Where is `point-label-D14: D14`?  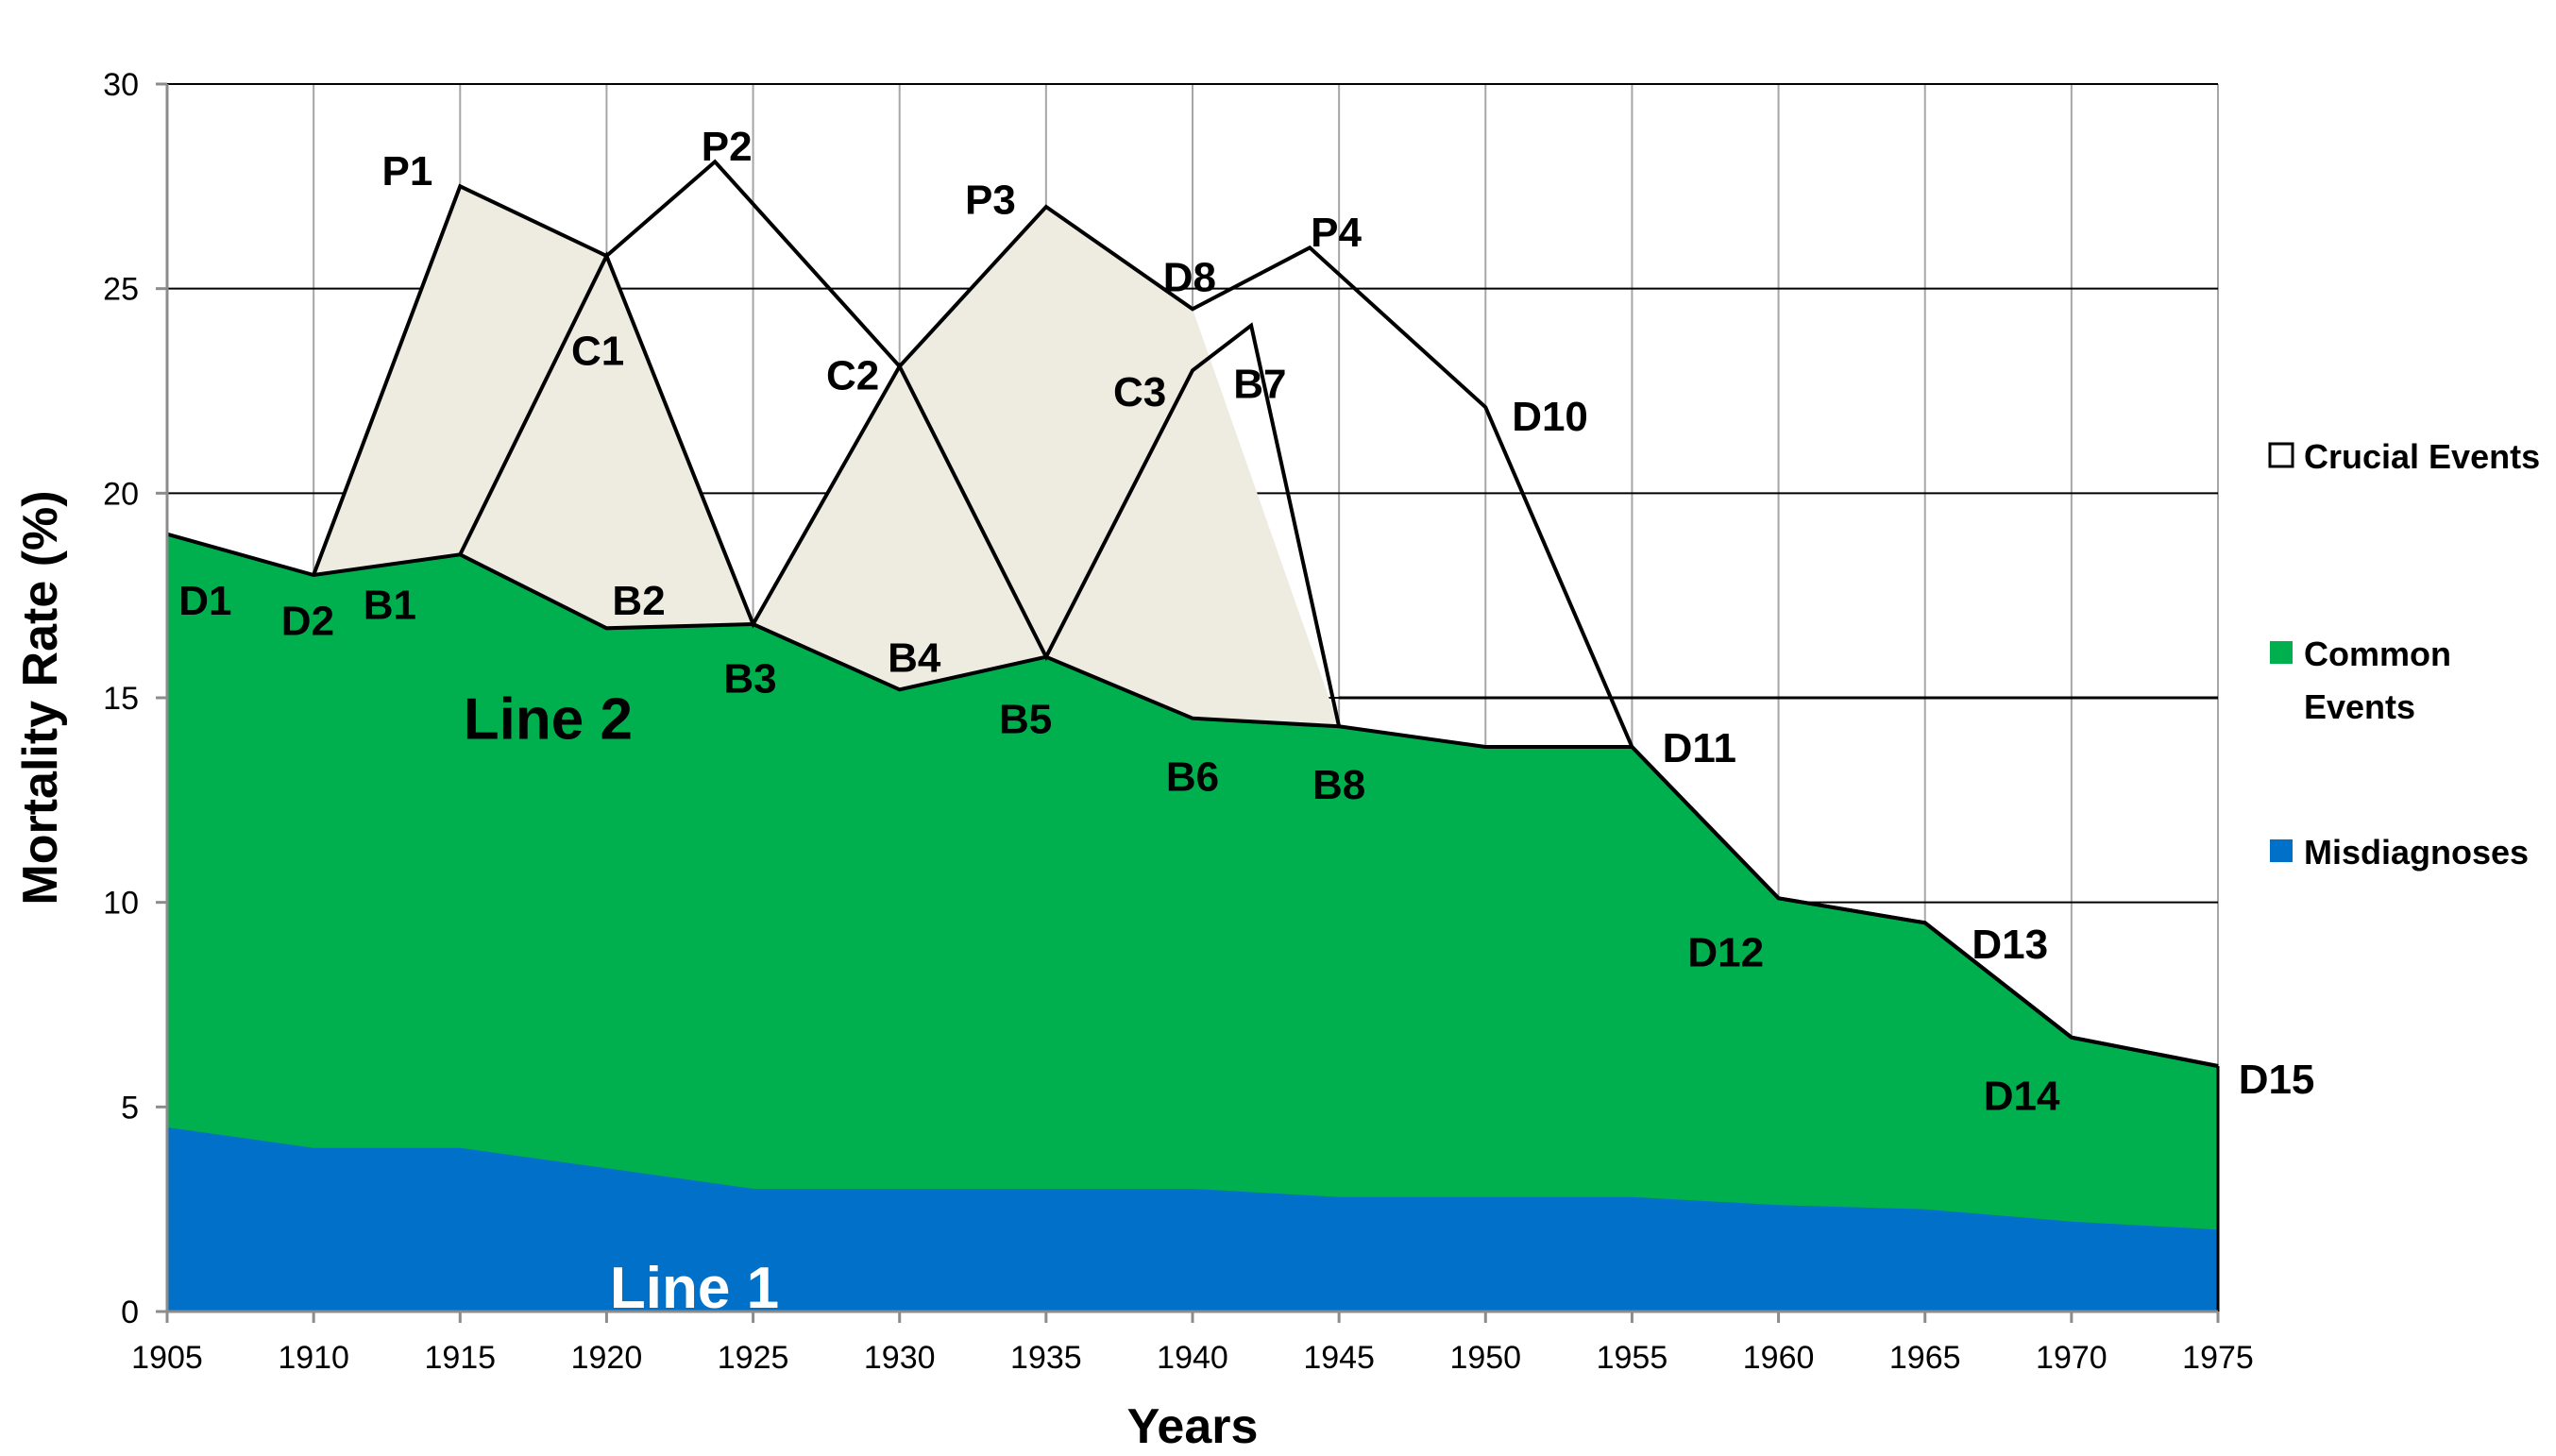
point-label-D14: D14 is located at coordinates (2022, 1096).